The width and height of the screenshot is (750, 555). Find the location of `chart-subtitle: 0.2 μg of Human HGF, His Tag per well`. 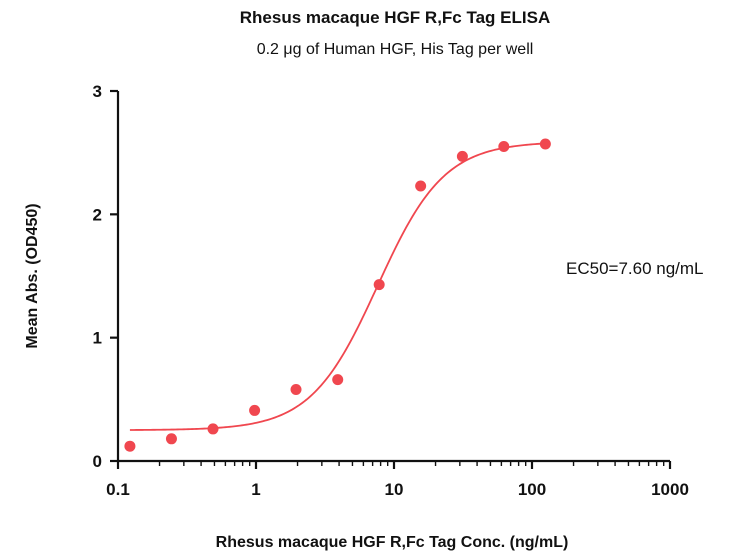

chart-subtitle: 0.2 μg of Human HGF, His Tag per well is located at coordinates (395, 49).